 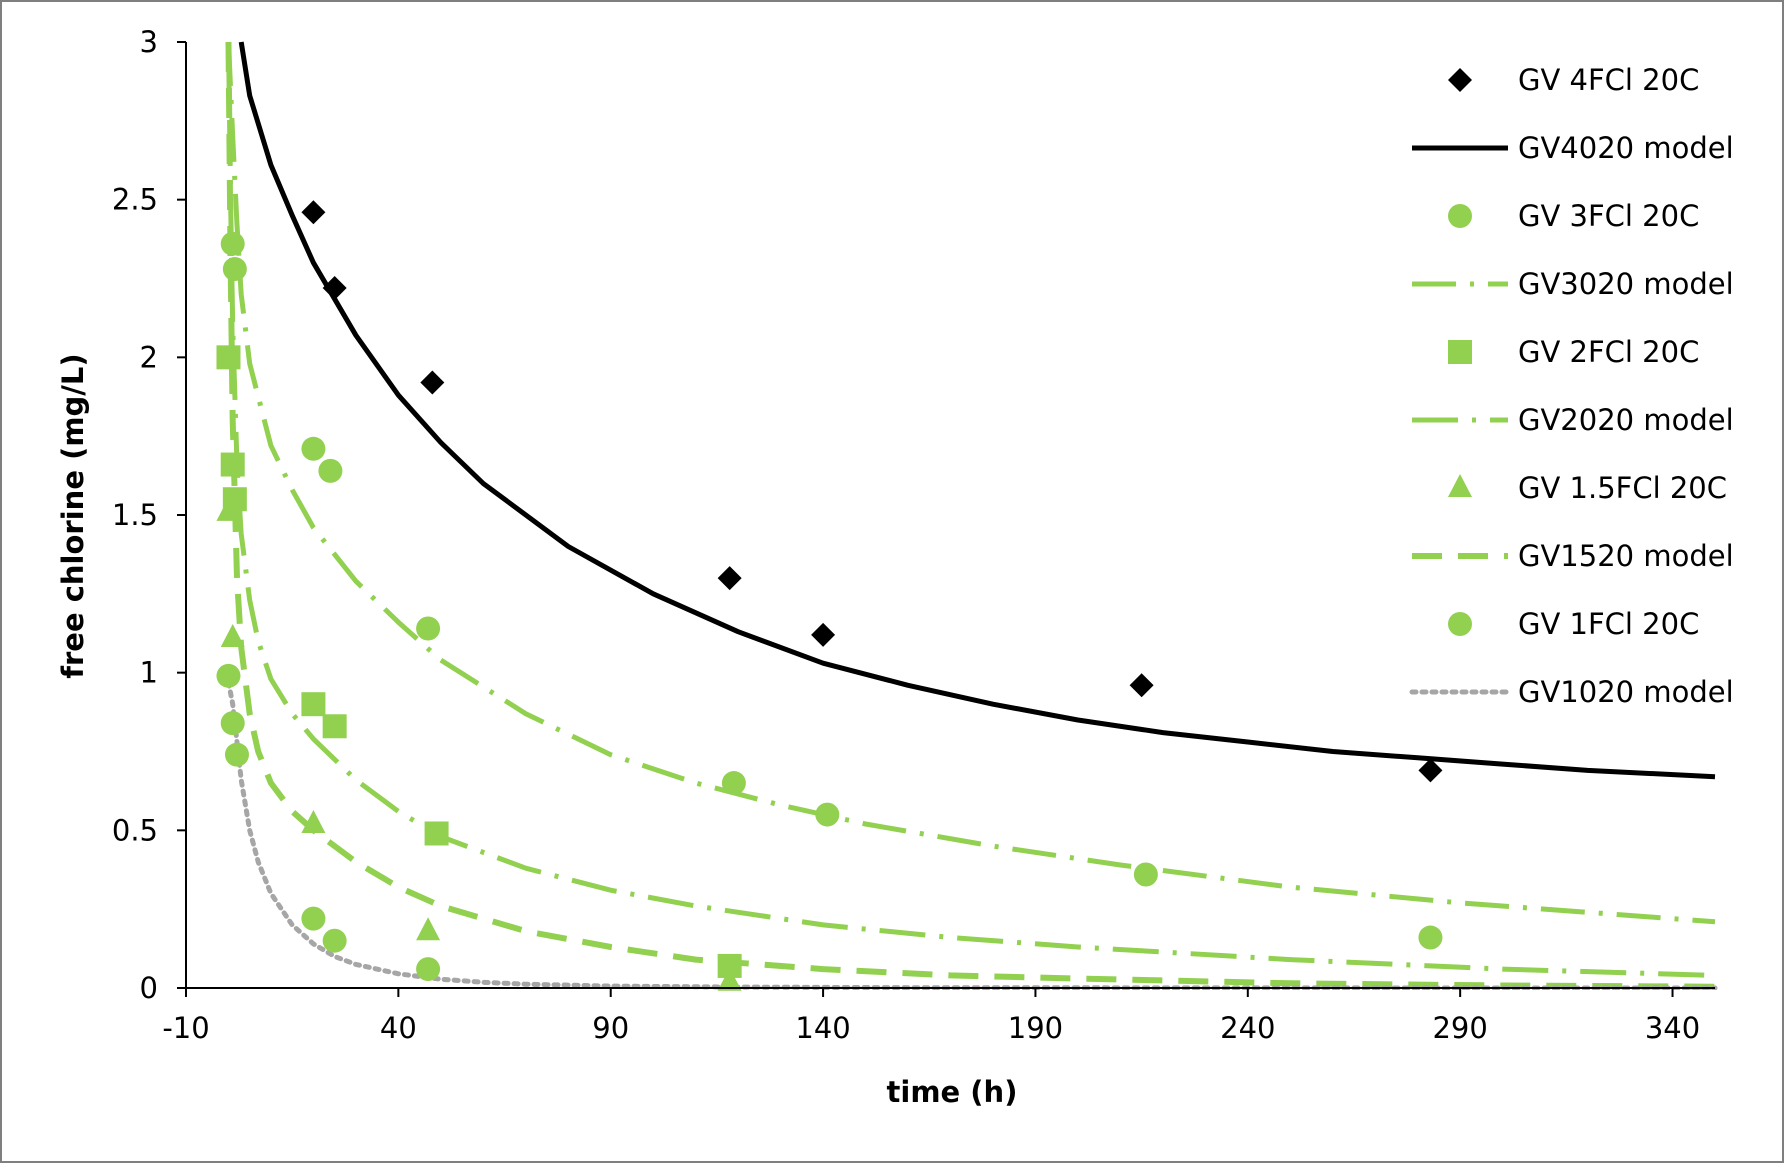 What do you see at coordinates (1460, 624) in the screenshot?
I see `legend-marker-gv-1fcl-20c` at bounding box center [1460, 624].